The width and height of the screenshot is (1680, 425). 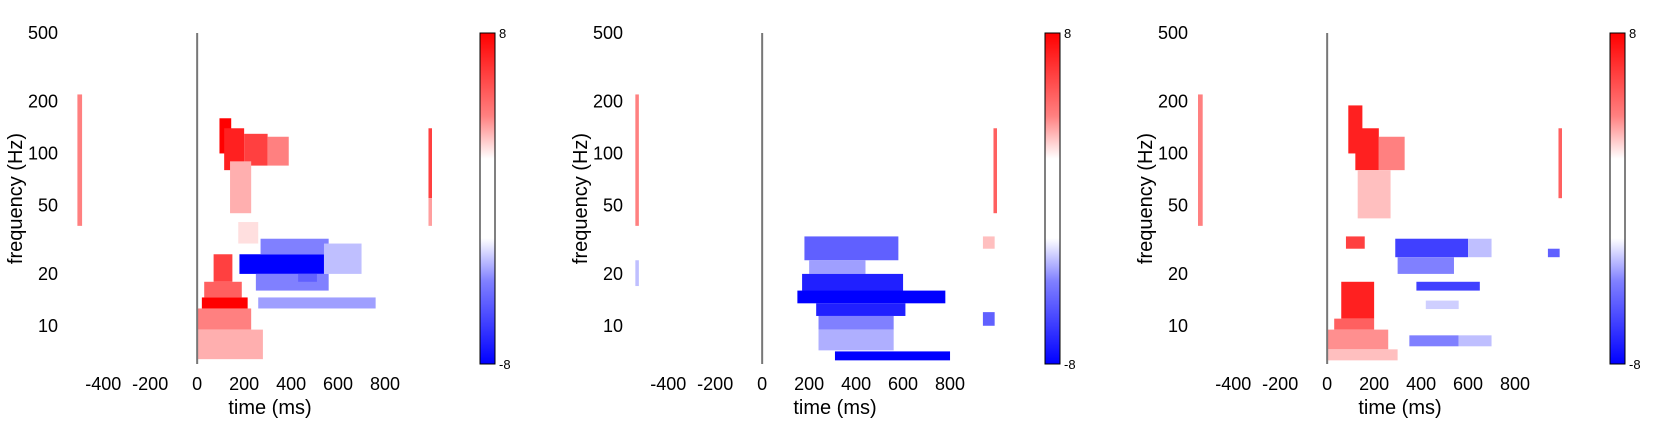 What do you see at coordinates (1173, 102) in the screenshot?
I see `y-tick-200: 200` at bounding box center [1173, 102].